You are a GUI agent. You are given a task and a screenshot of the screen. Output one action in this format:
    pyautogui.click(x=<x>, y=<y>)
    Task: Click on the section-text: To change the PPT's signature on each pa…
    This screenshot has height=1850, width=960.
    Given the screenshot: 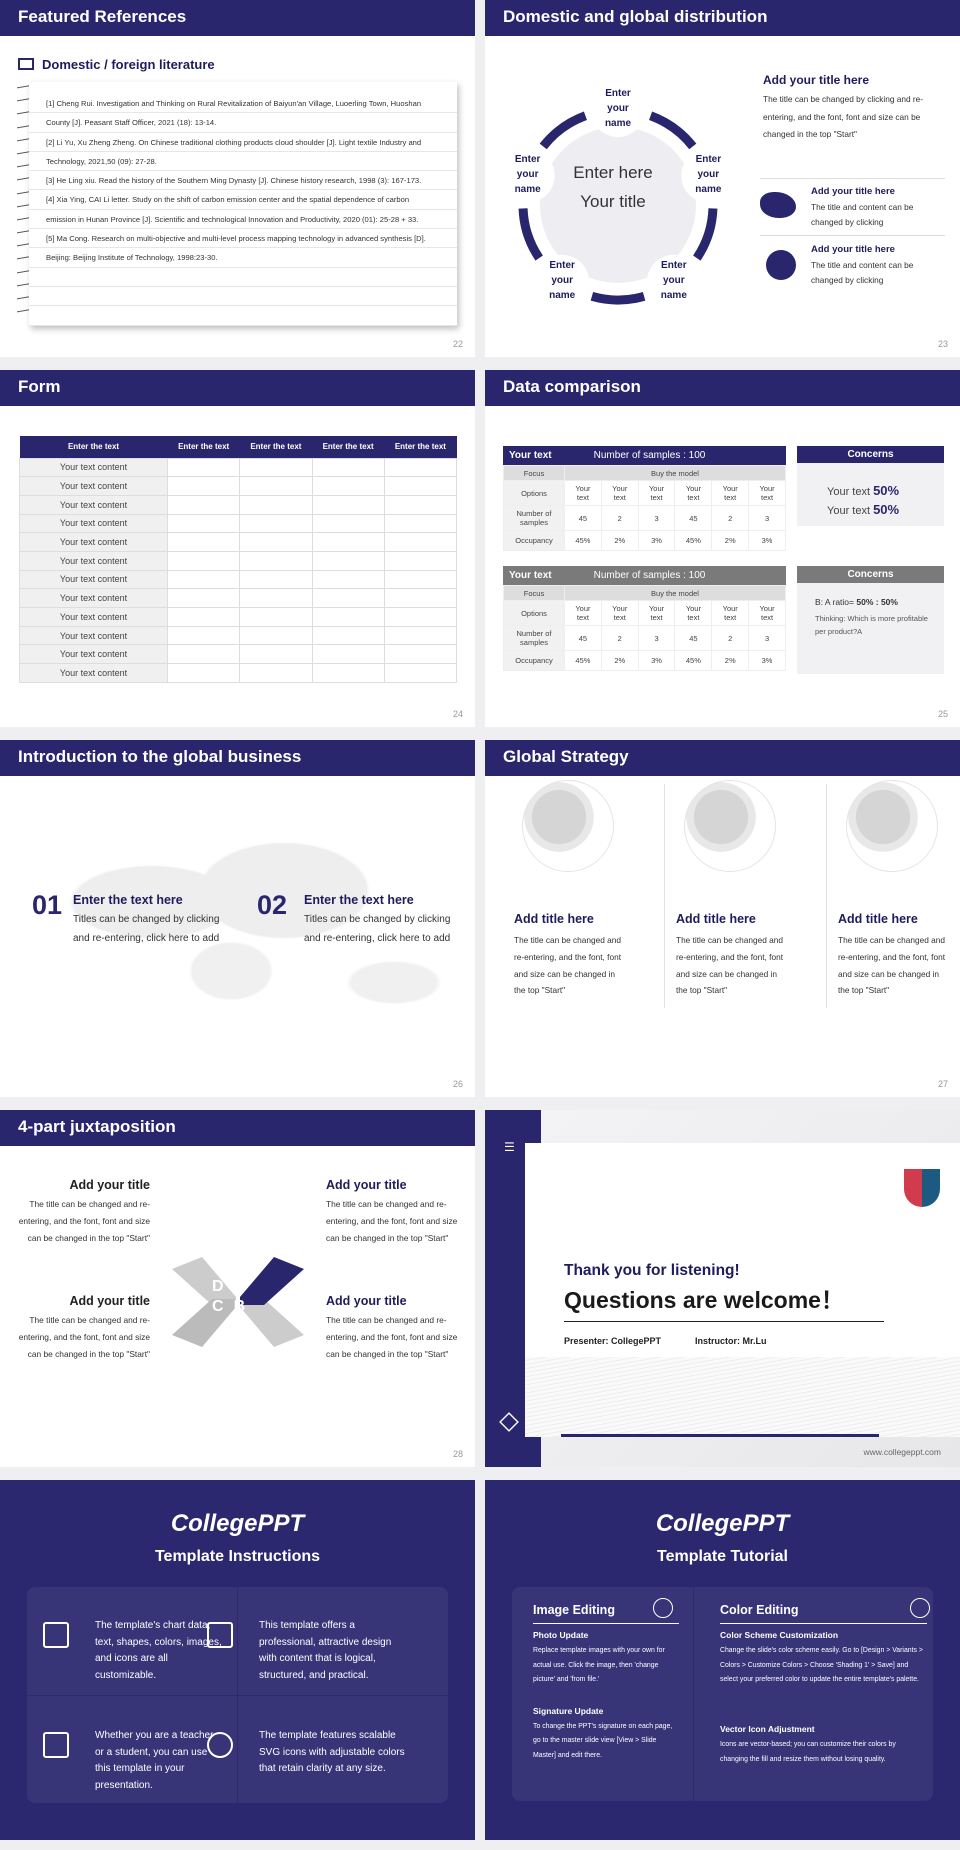 What is the action you would take?
    pyautogui.click(x=603, y=1740)
    